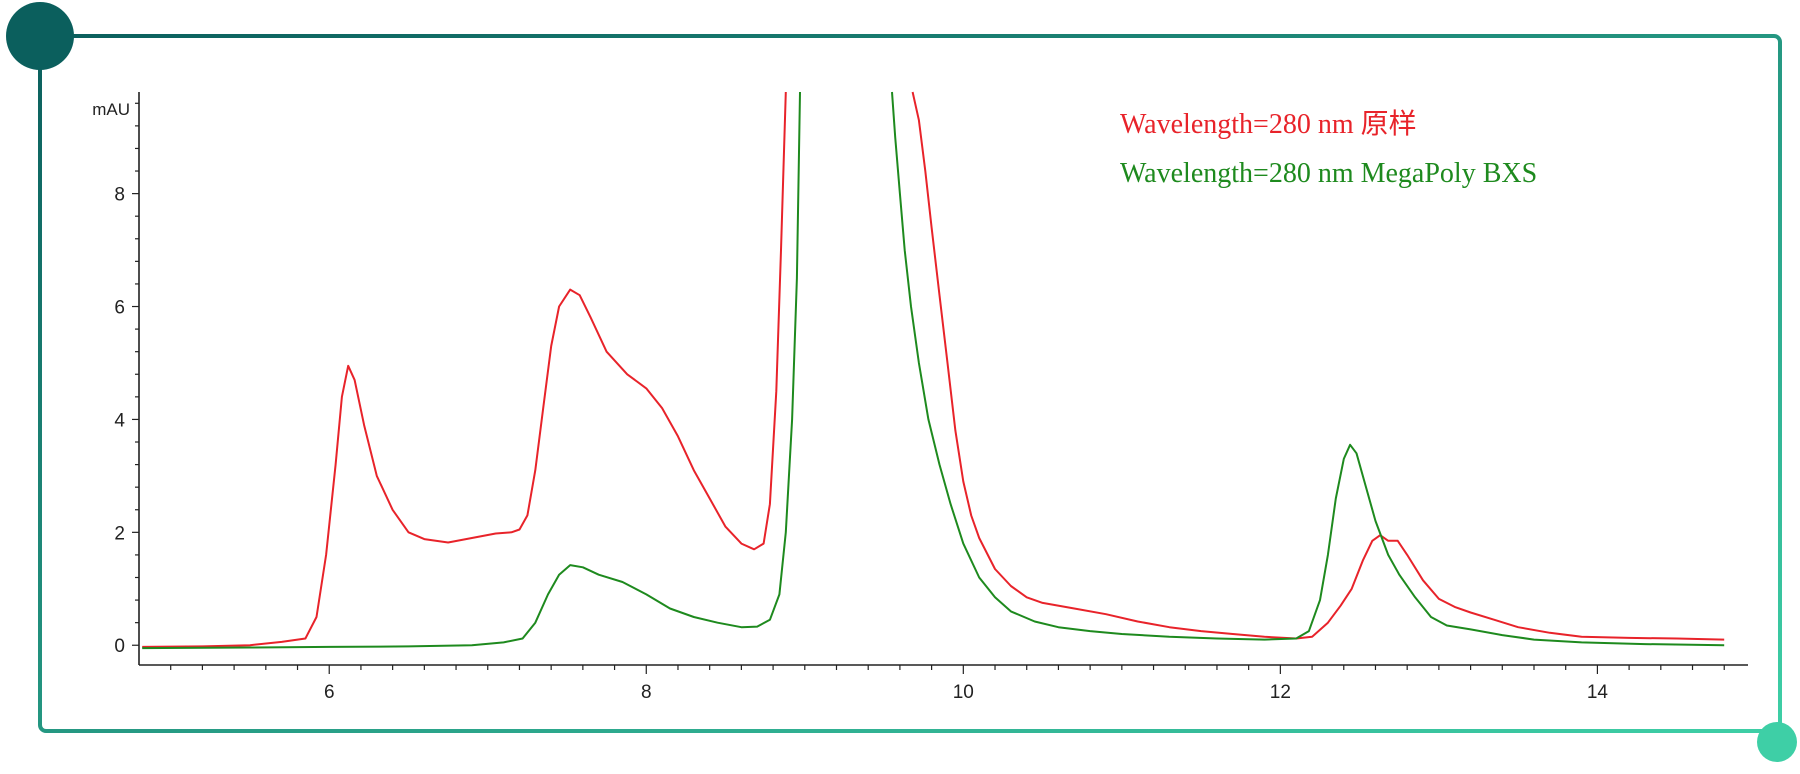 The image size is (1800, 774). I want to click on x-tick-label: 6, so click(329, 692).